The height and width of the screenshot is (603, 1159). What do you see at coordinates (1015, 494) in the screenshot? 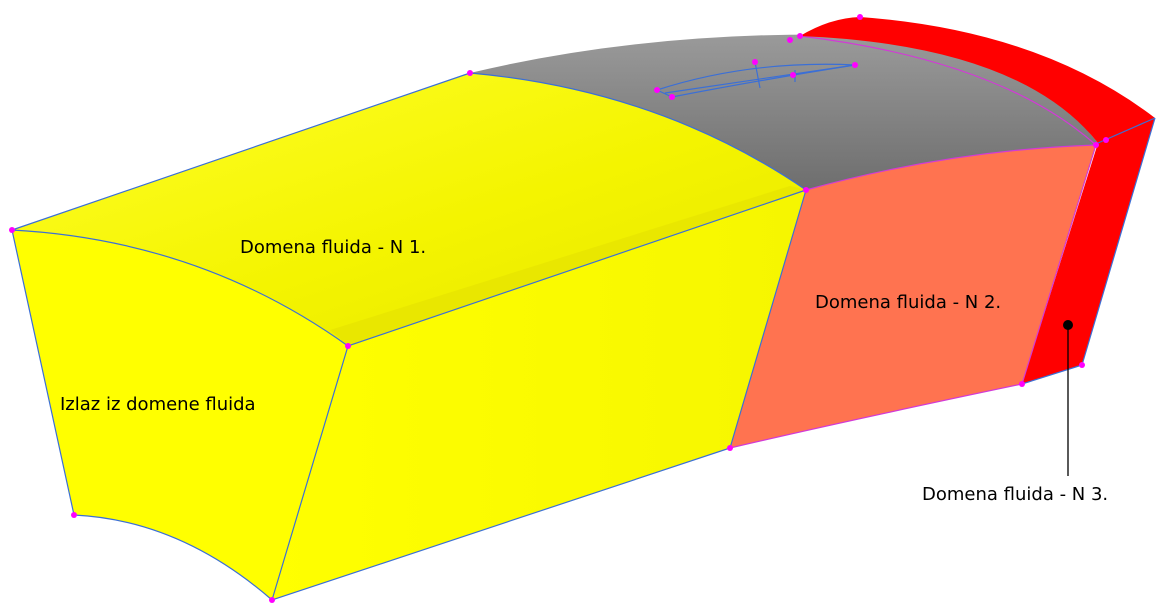
I see `domain-3-label: Domena fluida - N 3.` at bounding box center [1015, 494].